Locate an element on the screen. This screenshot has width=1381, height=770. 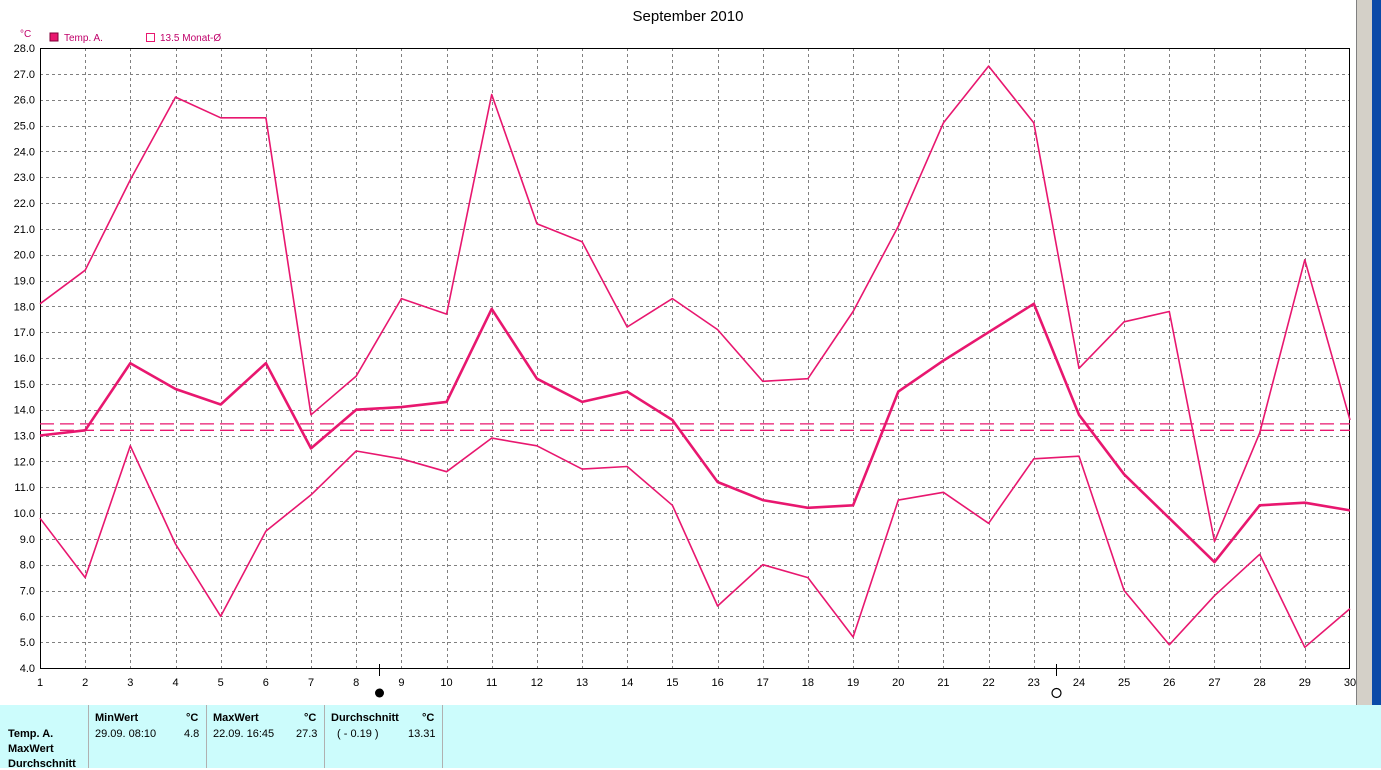
window-edge is located at coordinates (1368, 352).